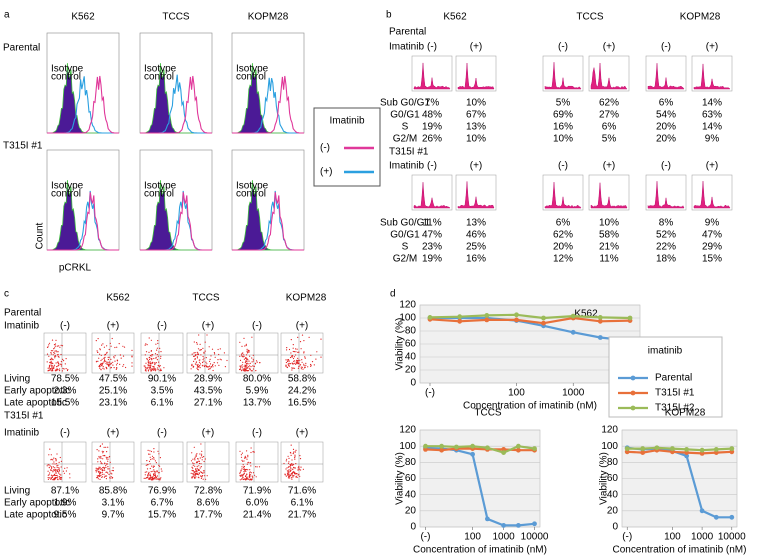 The height and width of the screenshot is (560, 759). What do you see at coordinates (712, 103) in the screenshot?
I see `table-value: 14%` at bounding box center [712, 103].